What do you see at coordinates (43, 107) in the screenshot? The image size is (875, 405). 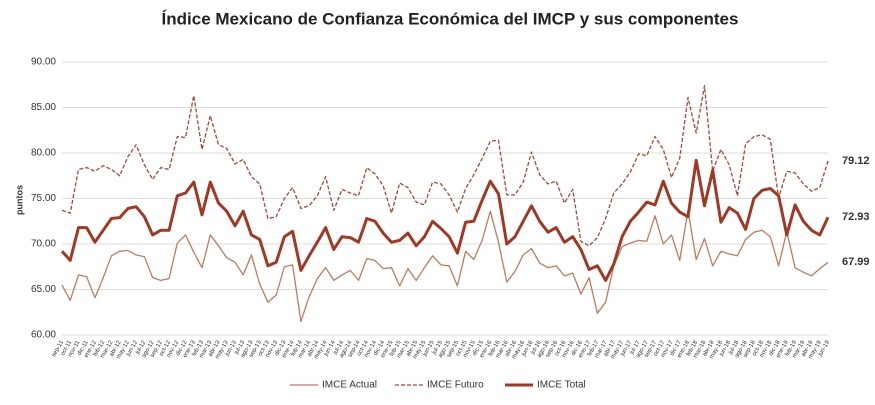 I see `y-tick-label: 85.00` at bounding box center [43, 107].